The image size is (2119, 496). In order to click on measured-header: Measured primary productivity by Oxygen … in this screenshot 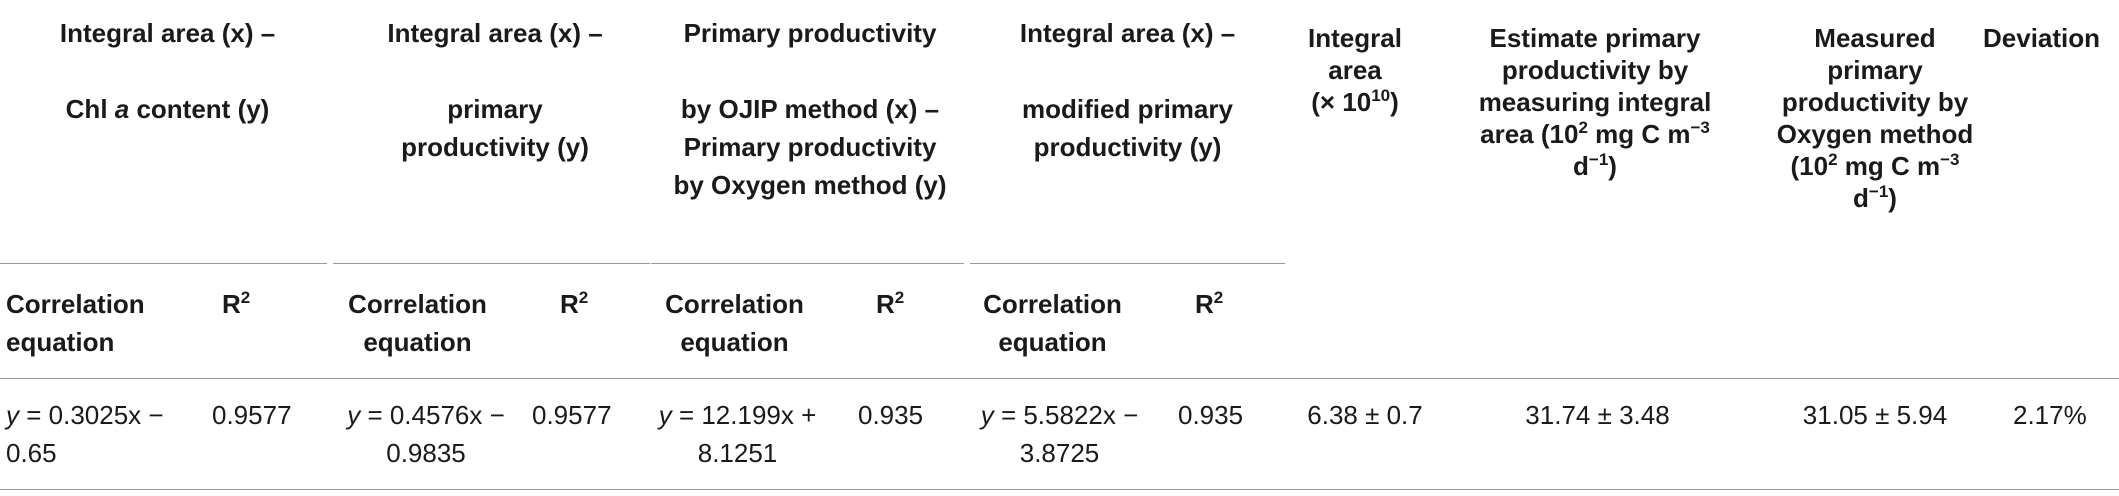, I will do `click(1875, 118)`.